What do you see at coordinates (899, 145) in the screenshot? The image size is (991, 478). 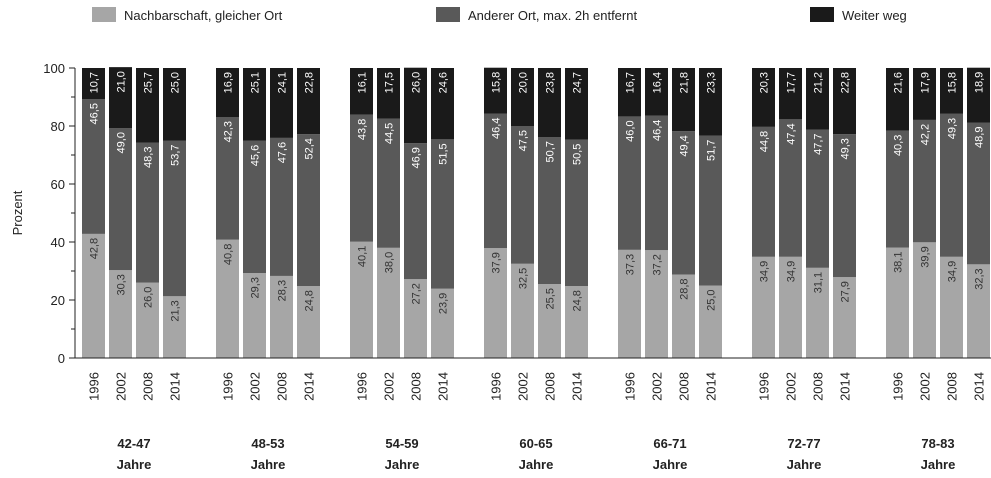 I see `value-label: 40,3` at bounding box center [899, 145].